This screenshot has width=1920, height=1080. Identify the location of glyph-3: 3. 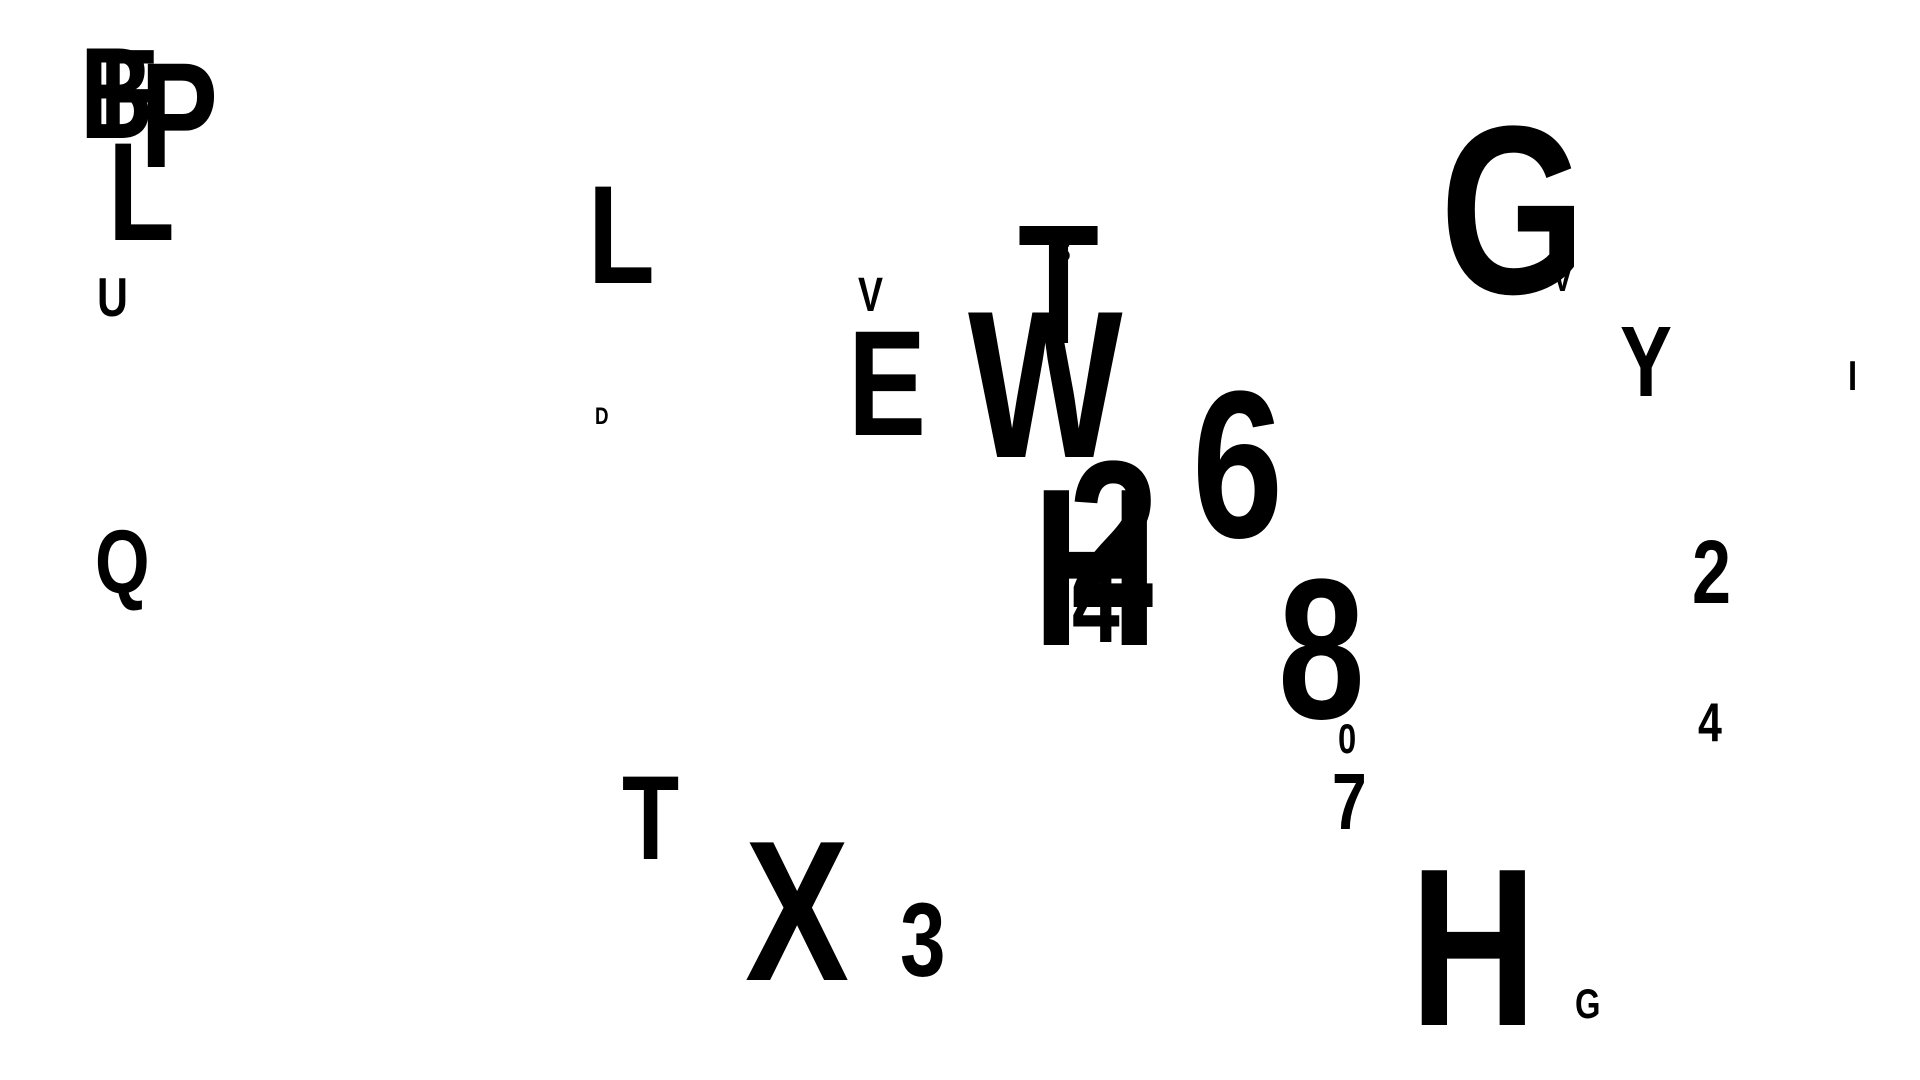
(923, 940).